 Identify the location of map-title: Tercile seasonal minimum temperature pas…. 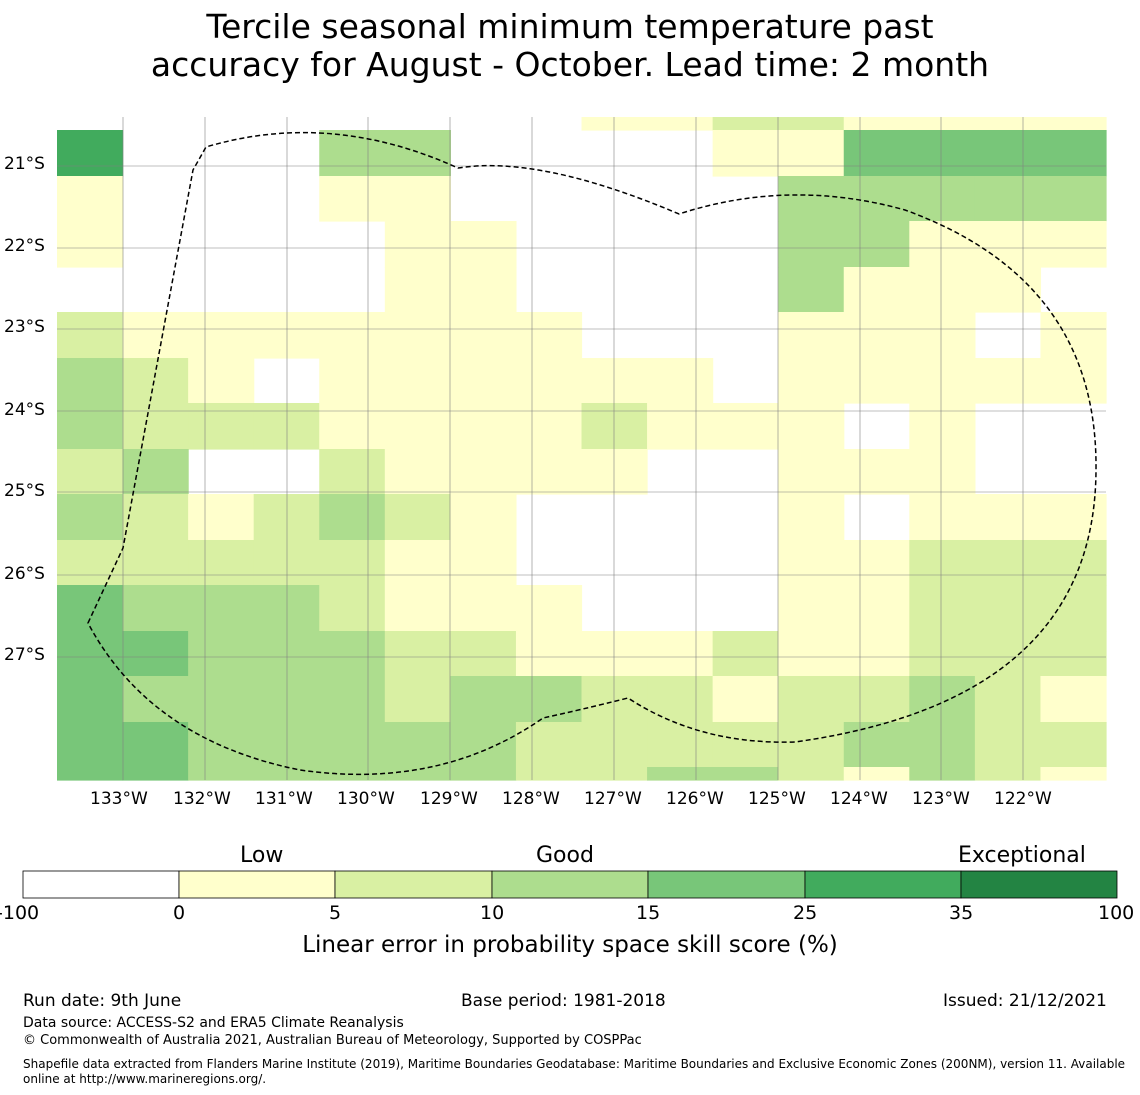
(570, 46).